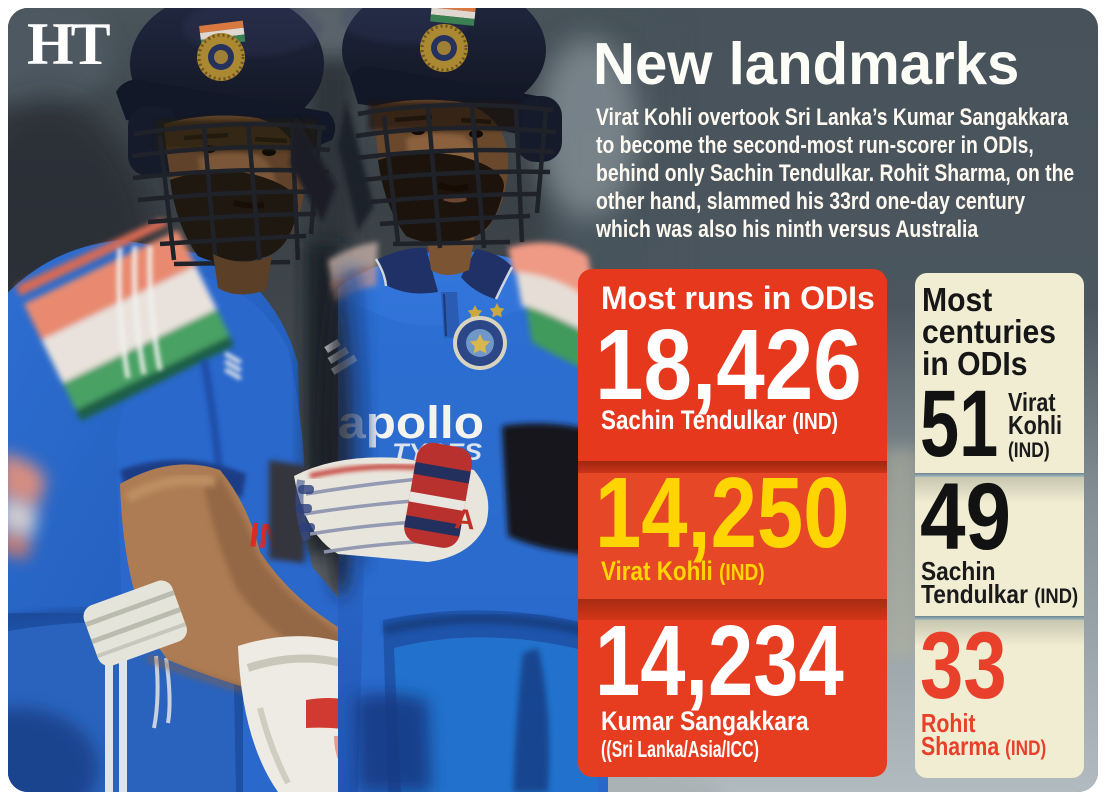 The image size is (1106, 800). I want to click on svg-text: HT, so click(69, 46).